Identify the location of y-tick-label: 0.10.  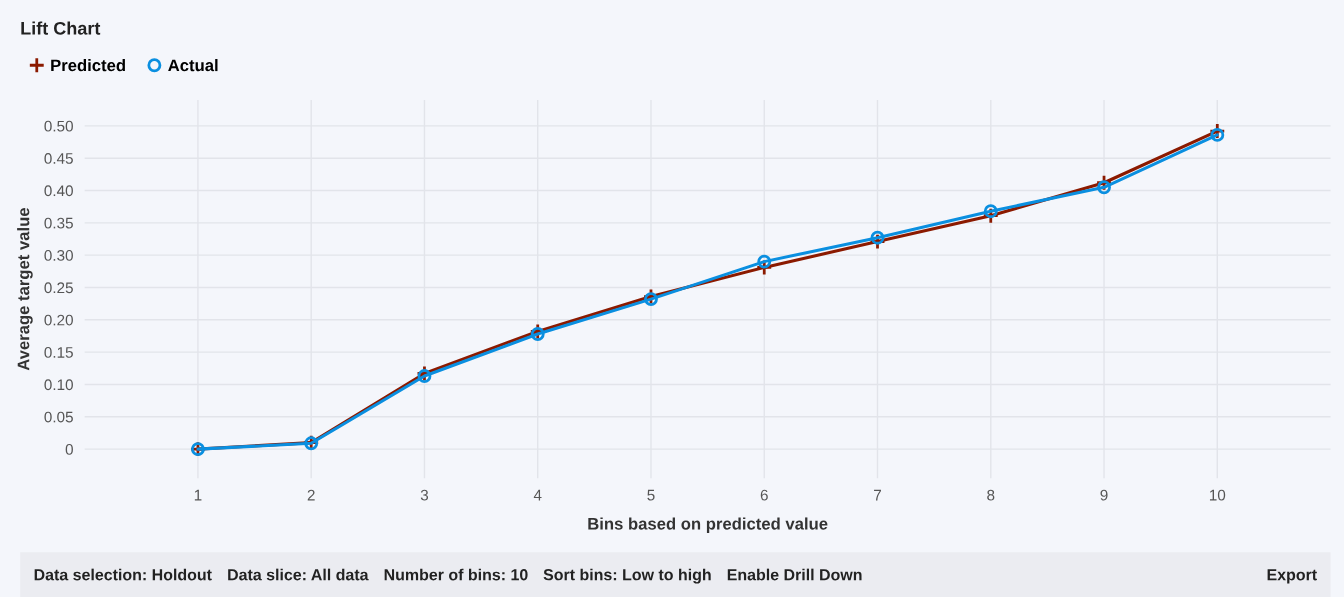
(58, 385).